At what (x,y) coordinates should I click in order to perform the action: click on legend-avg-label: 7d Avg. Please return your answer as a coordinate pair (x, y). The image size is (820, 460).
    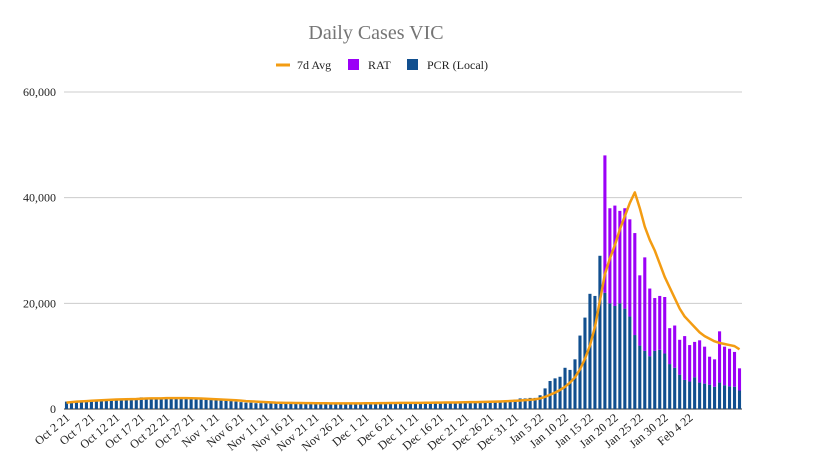
    Looking at the image, I should click on (314, 65).